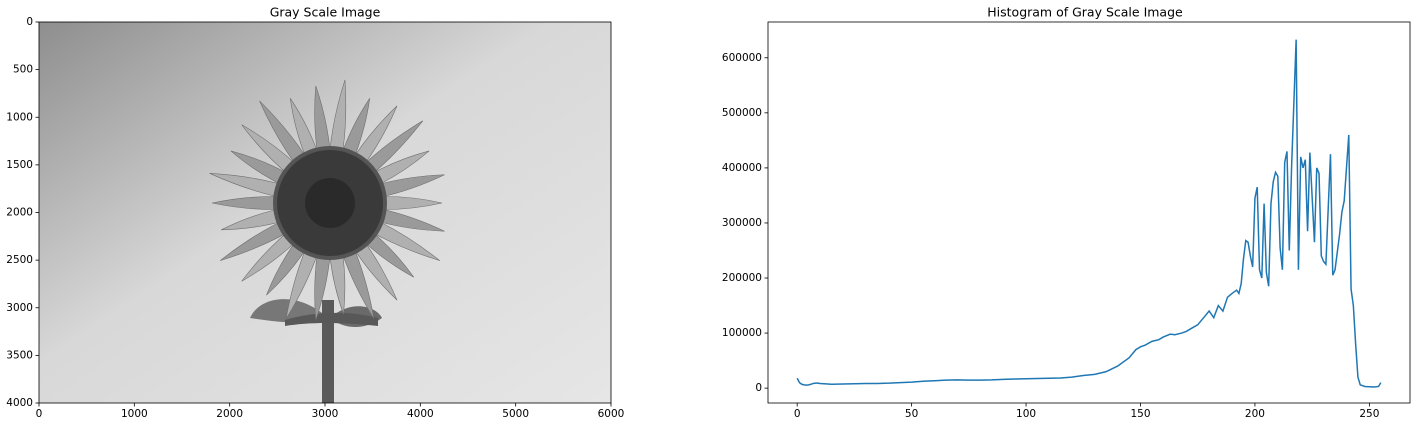  What do you see at coordinates (23, 70) in the screenshot?
I see `y-tick-label: 500` at bounding box center [23, 70].